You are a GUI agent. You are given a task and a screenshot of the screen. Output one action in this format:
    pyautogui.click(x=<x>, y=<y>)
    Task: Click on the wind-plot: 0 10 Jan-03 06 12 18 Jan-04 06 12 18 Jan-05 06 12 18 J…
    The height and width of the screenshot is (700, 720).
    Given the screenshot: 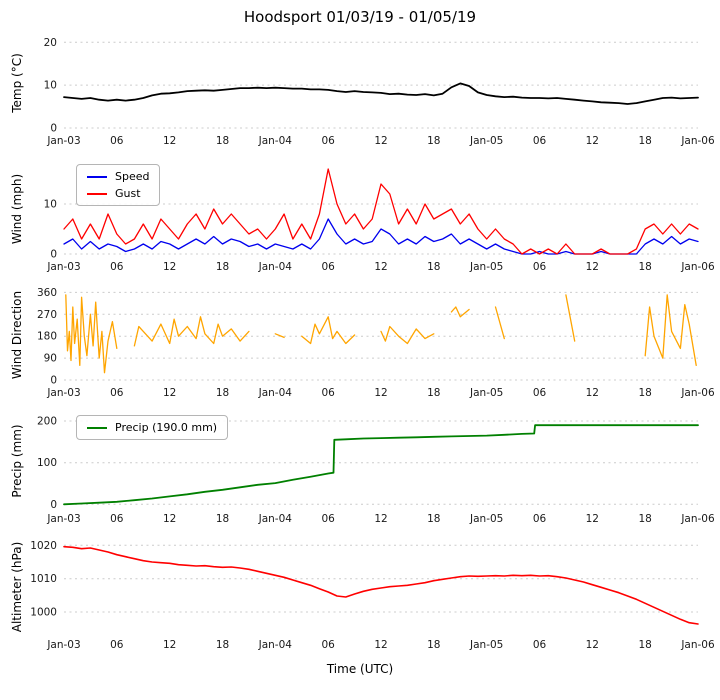 What is the action you would take?
    pyautogui.click(x=379, y=220)
    